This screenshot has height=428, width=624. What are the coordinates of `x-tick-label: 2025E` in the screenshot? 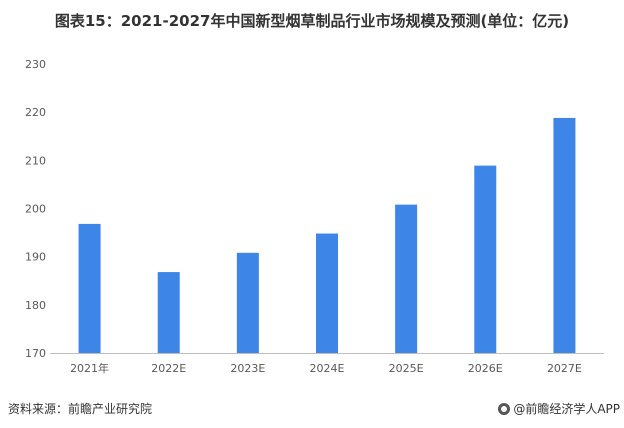 It's located at (406, 368).